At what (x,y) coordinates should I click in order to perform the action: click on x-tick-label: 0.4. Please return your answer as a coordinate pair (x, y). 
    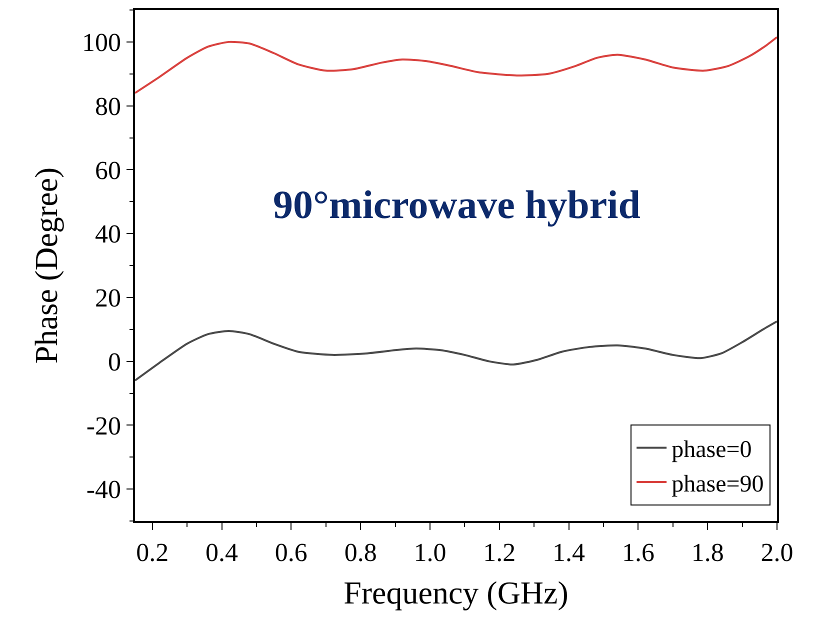
    Looking at the image, I should click on (222, 552).